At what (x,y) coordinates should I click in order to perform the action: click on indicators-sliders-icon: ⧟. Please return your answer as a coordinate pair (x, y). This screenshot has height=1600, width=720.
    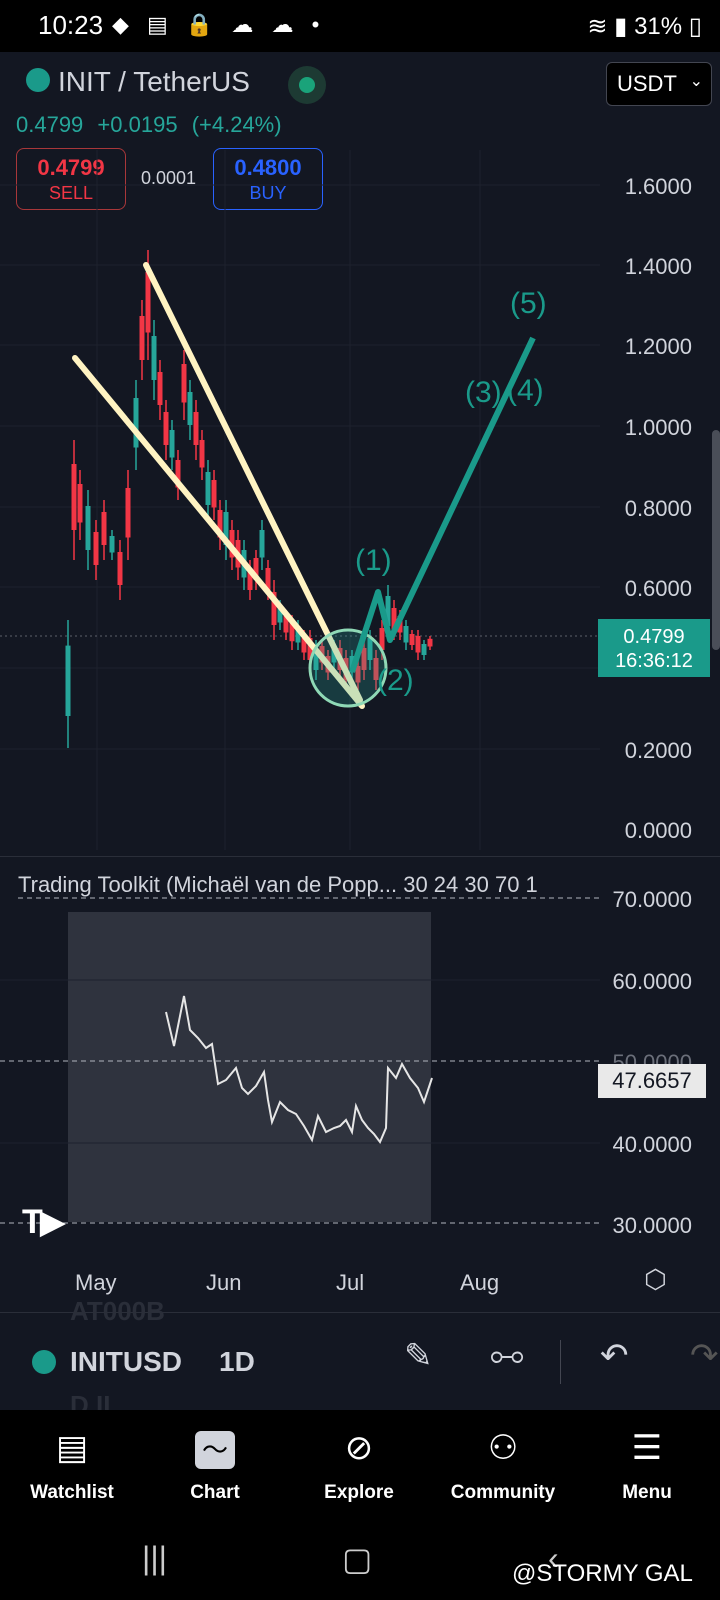
    Looking at the image, I should click on (507, 1355).